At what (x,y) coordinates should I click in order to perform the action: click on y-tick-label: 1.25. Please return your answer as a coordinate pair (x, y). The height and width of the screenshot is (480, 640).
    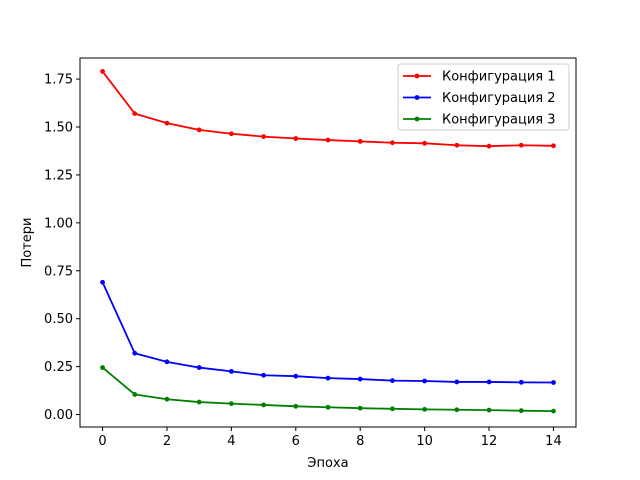
    Looking at the image, I should click on (58, 175).